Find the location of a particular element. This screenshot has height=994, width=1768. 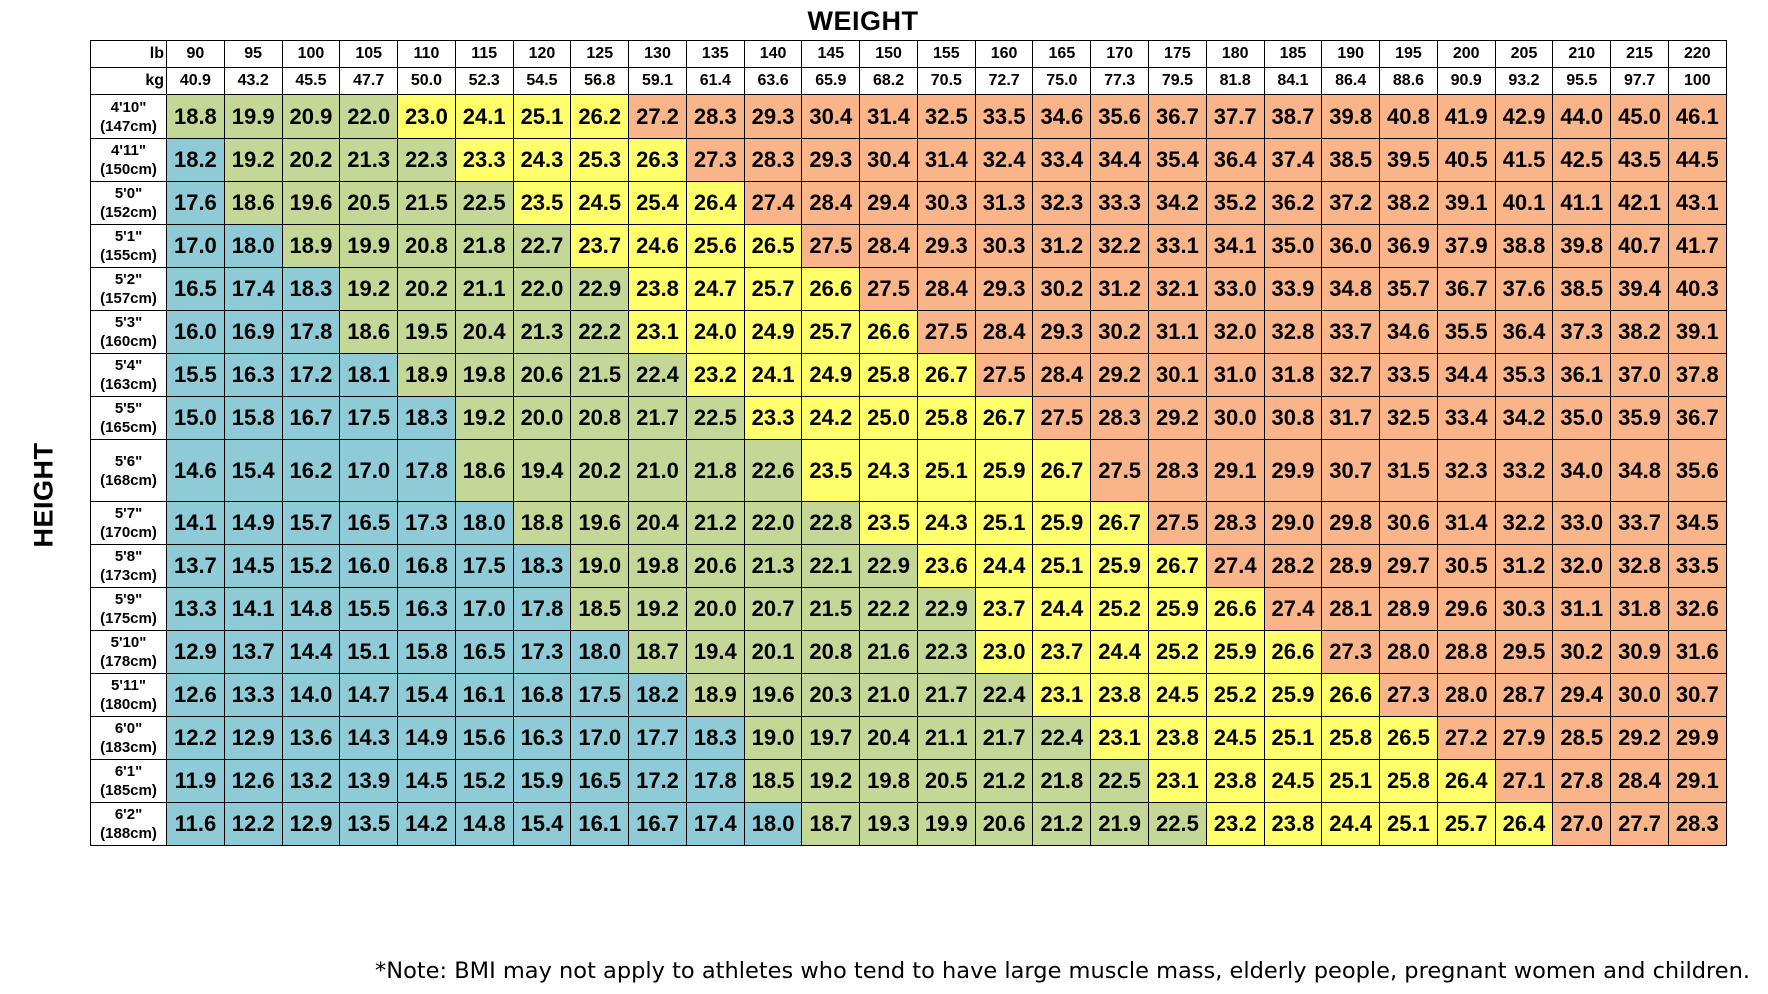

bmi-cell: 20.3 is located at coordinates (831, 695).